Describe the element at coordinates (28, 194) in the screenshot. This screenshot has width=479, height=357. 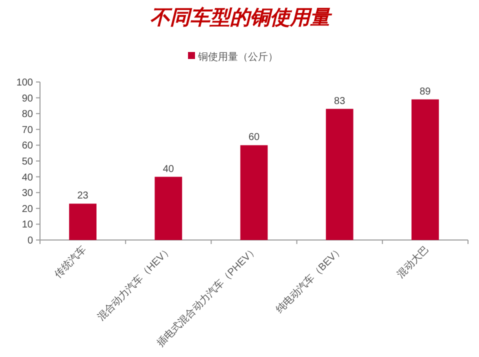
I see `y-tick-label: 30` at that location.